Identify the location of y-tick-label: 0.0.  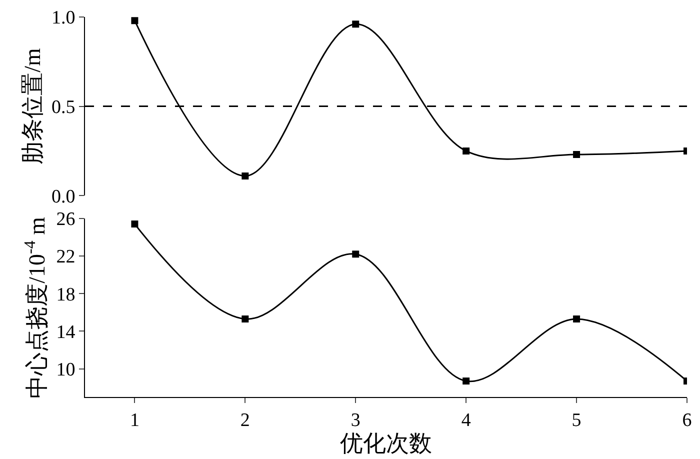
(63, 197).